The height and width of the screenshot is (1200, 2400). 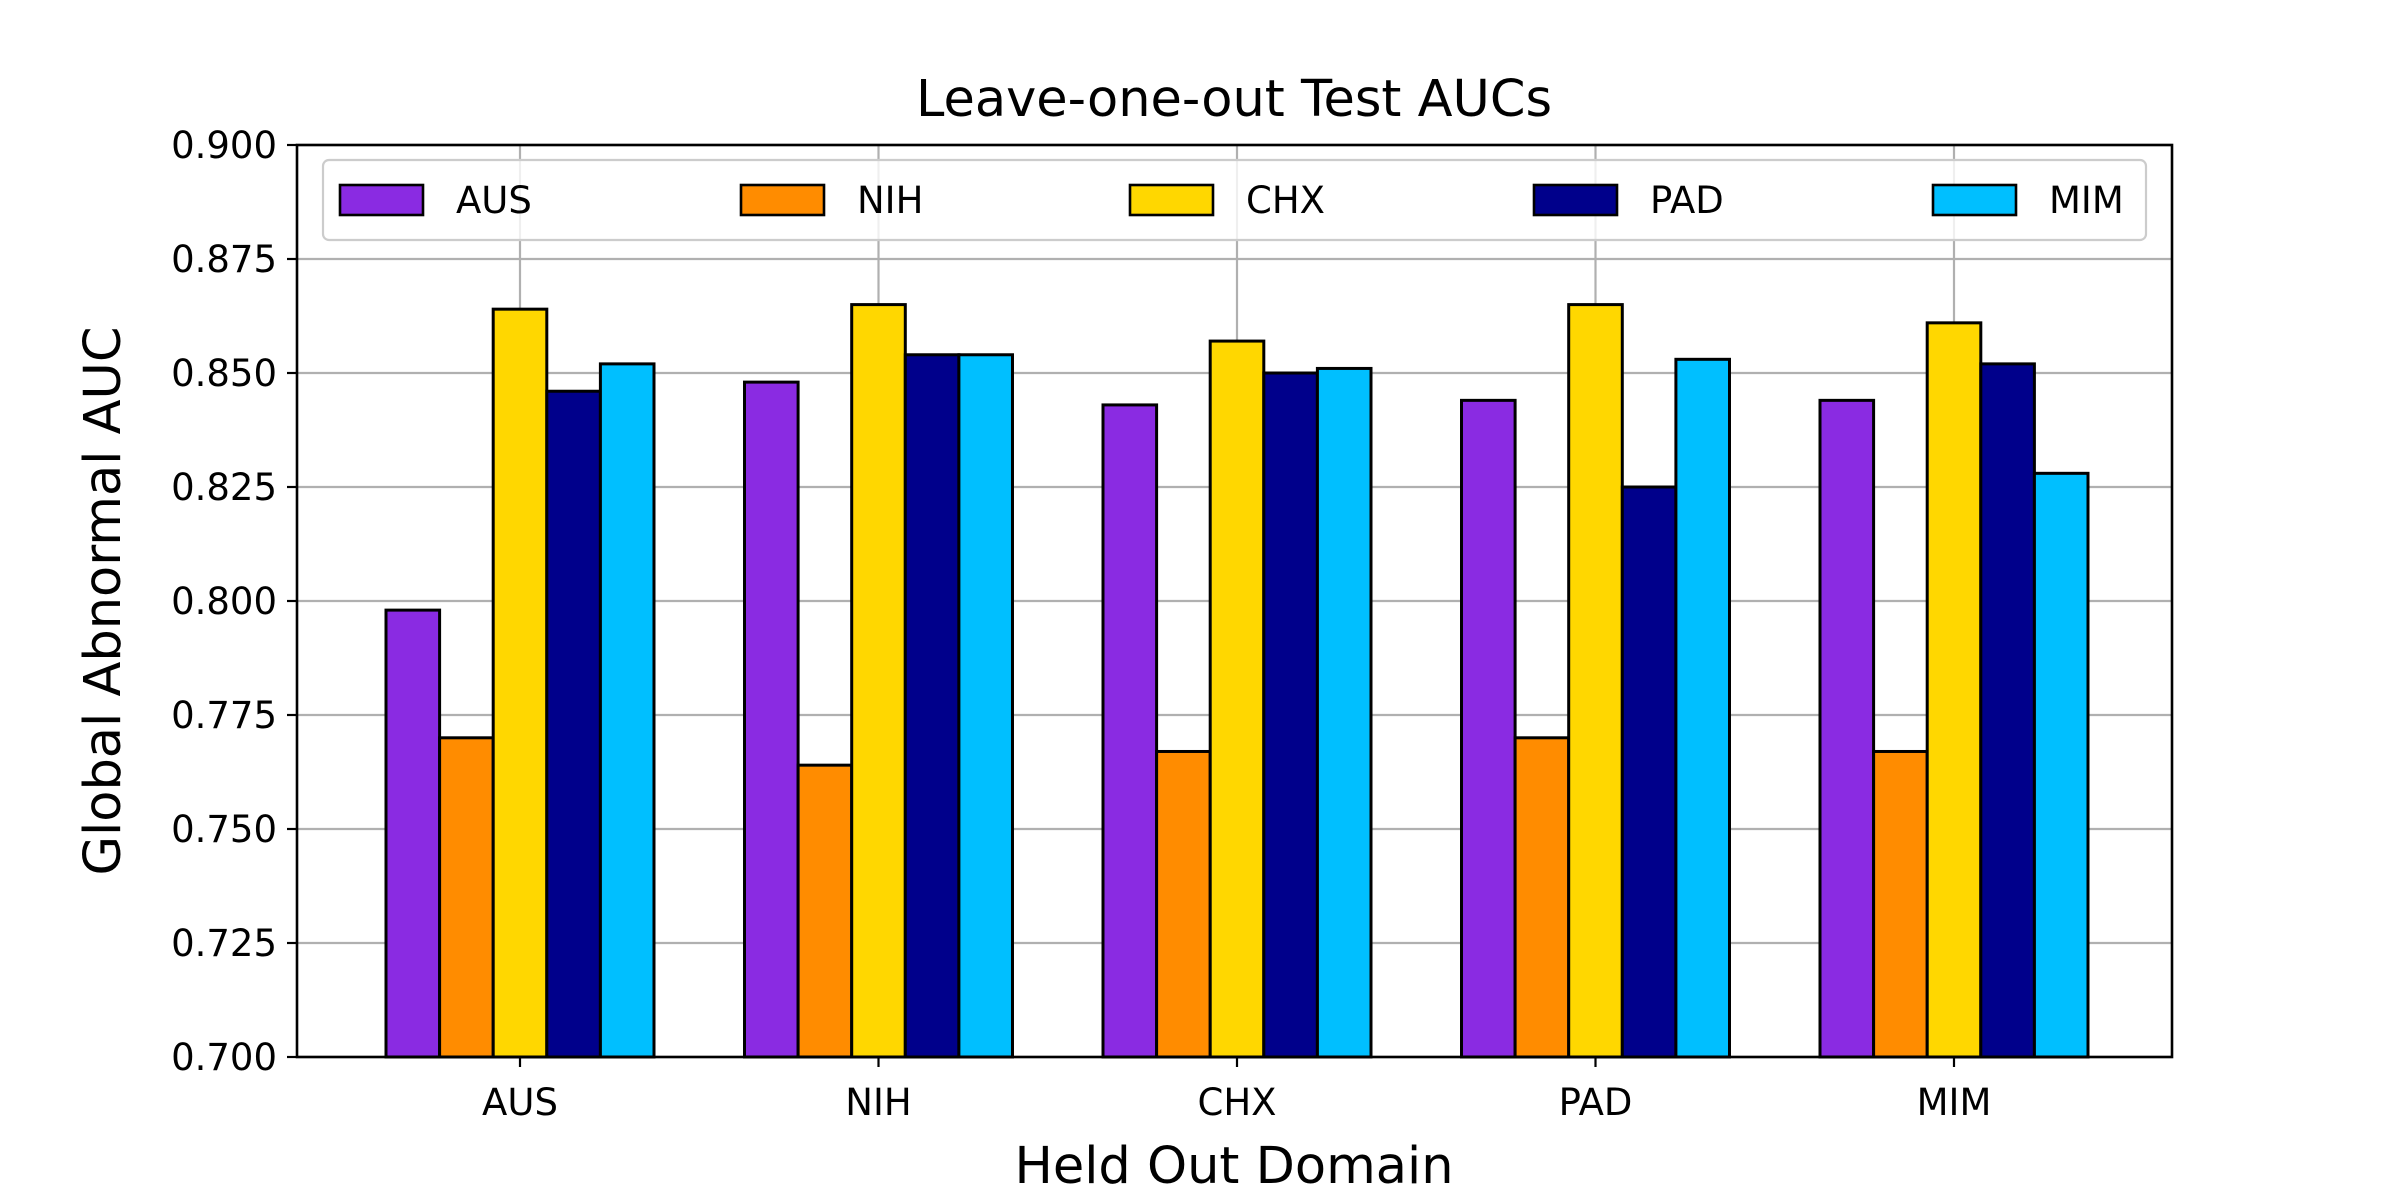 I want to click on bar-aus-mim, so click(x=1847, y=728).